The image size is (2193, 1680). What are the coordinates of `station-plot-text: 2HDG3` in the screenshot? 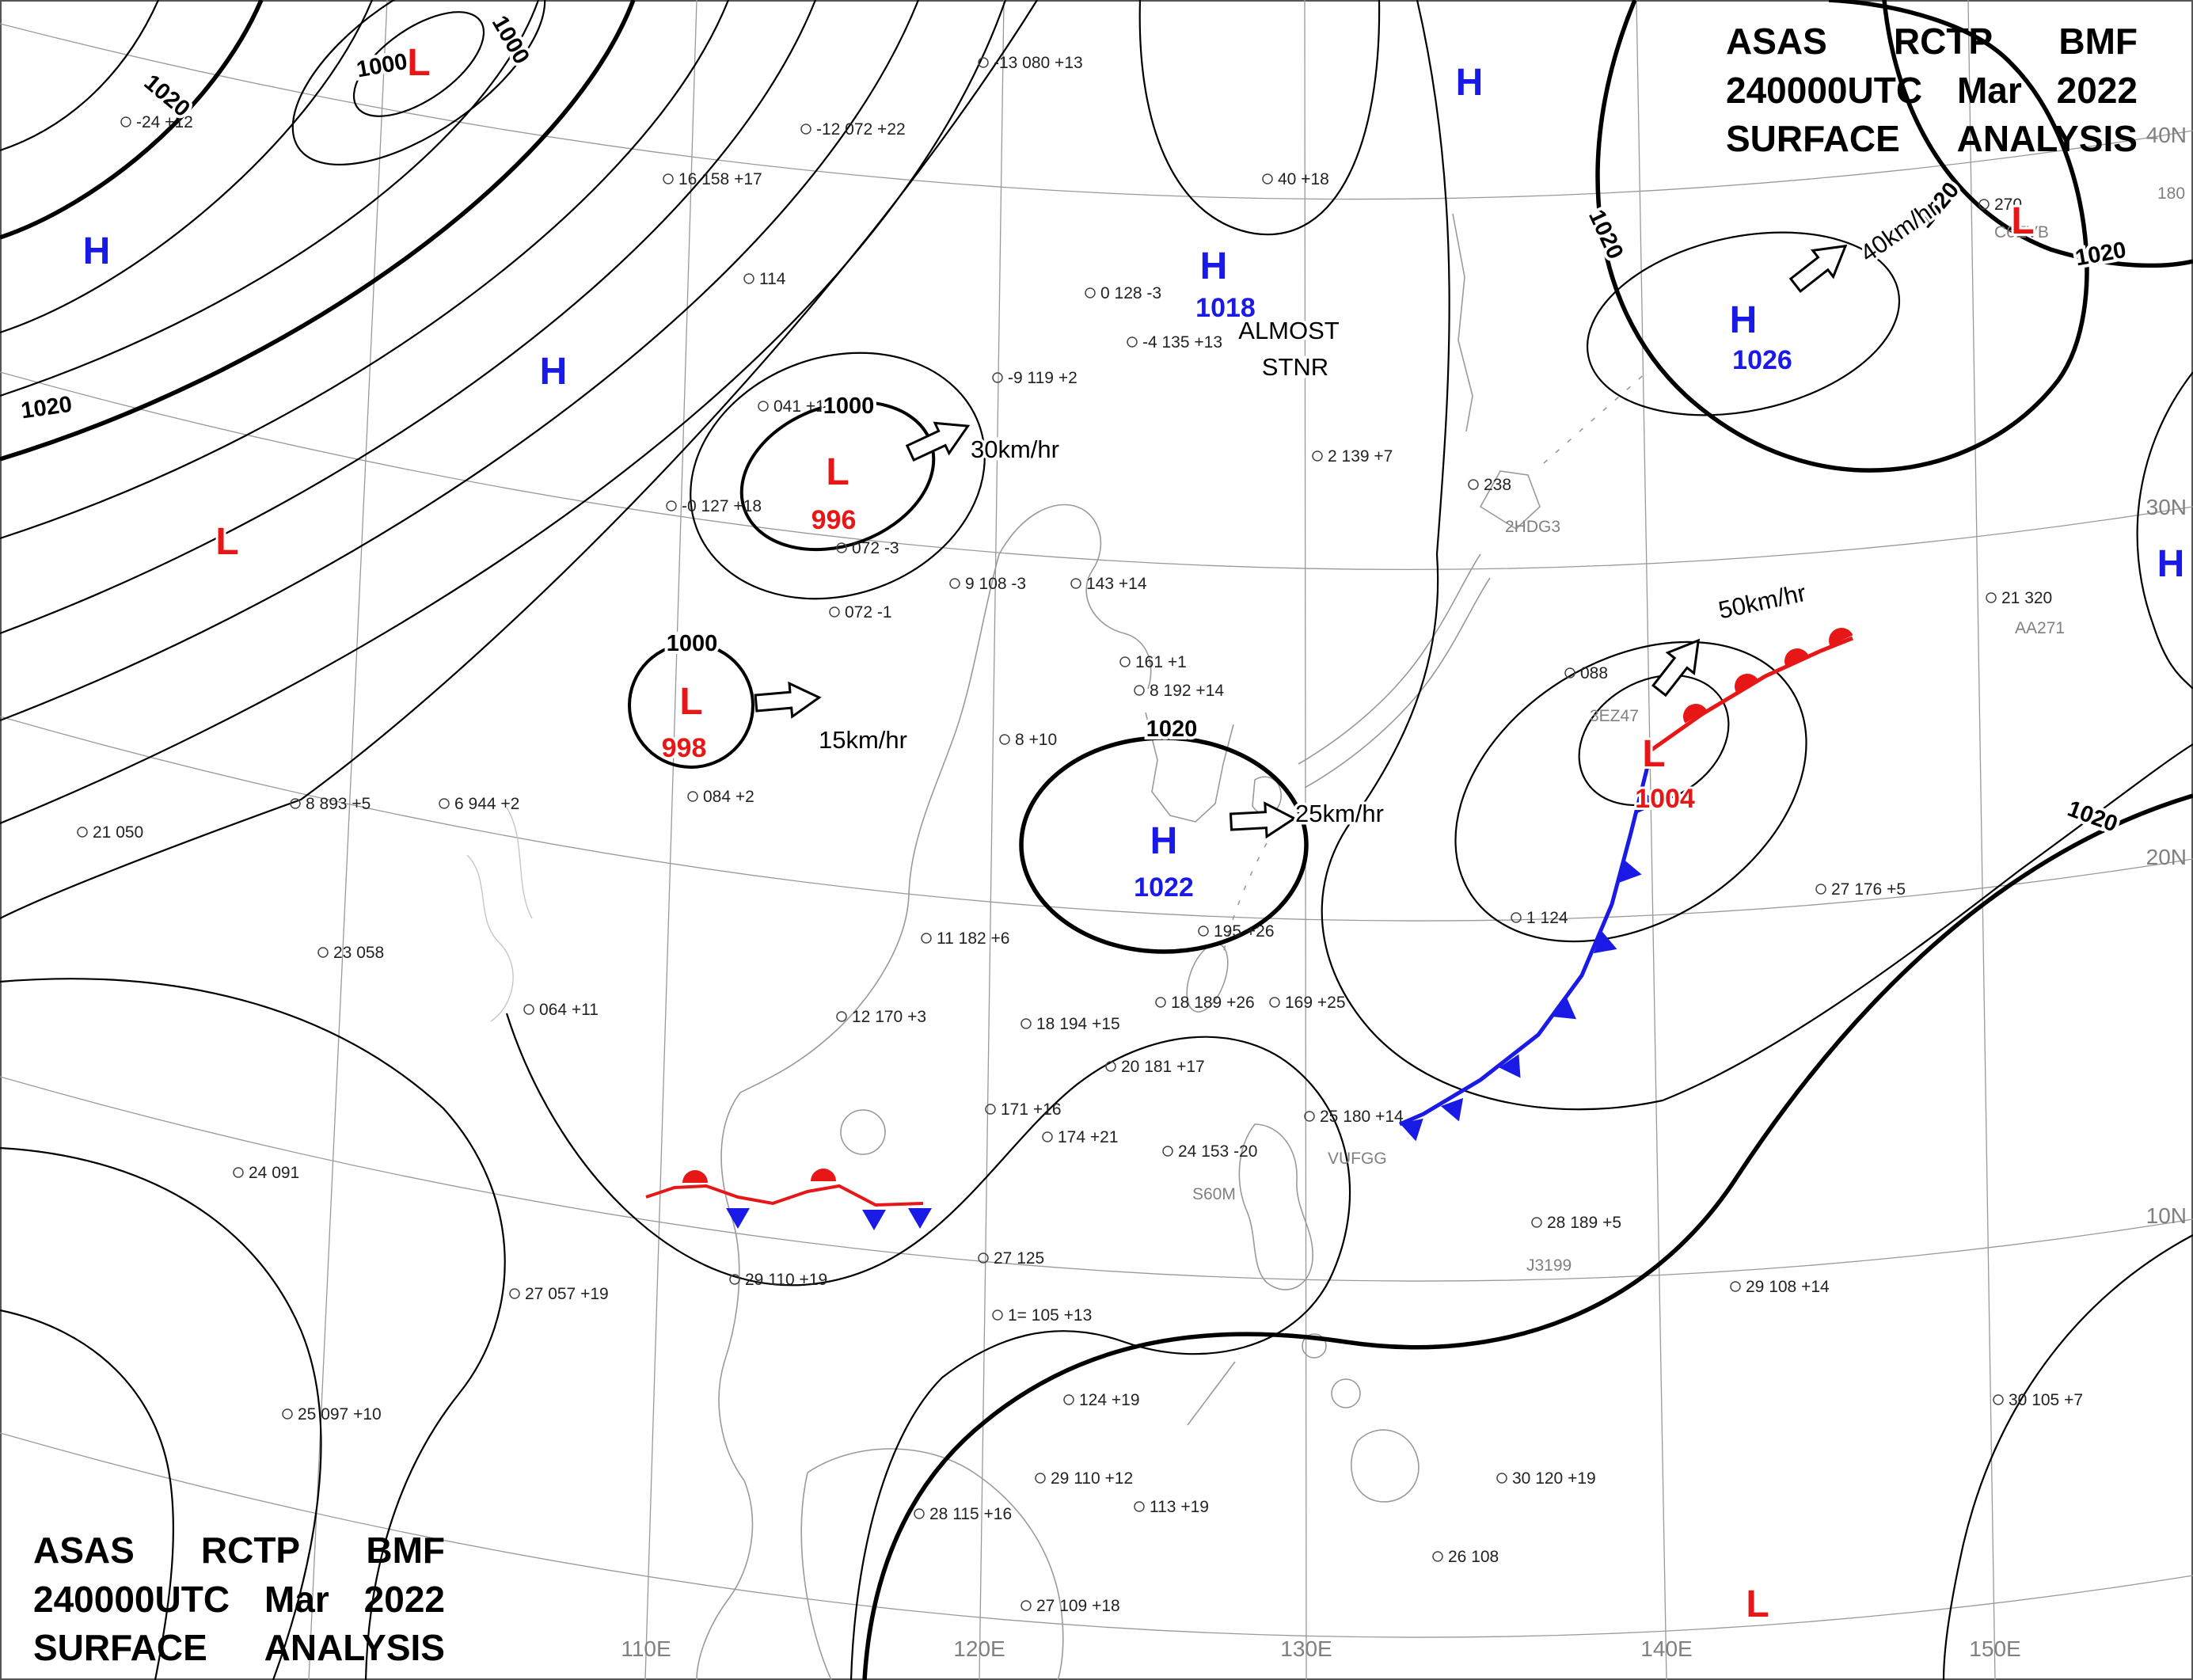 It's located at (1532, 527).